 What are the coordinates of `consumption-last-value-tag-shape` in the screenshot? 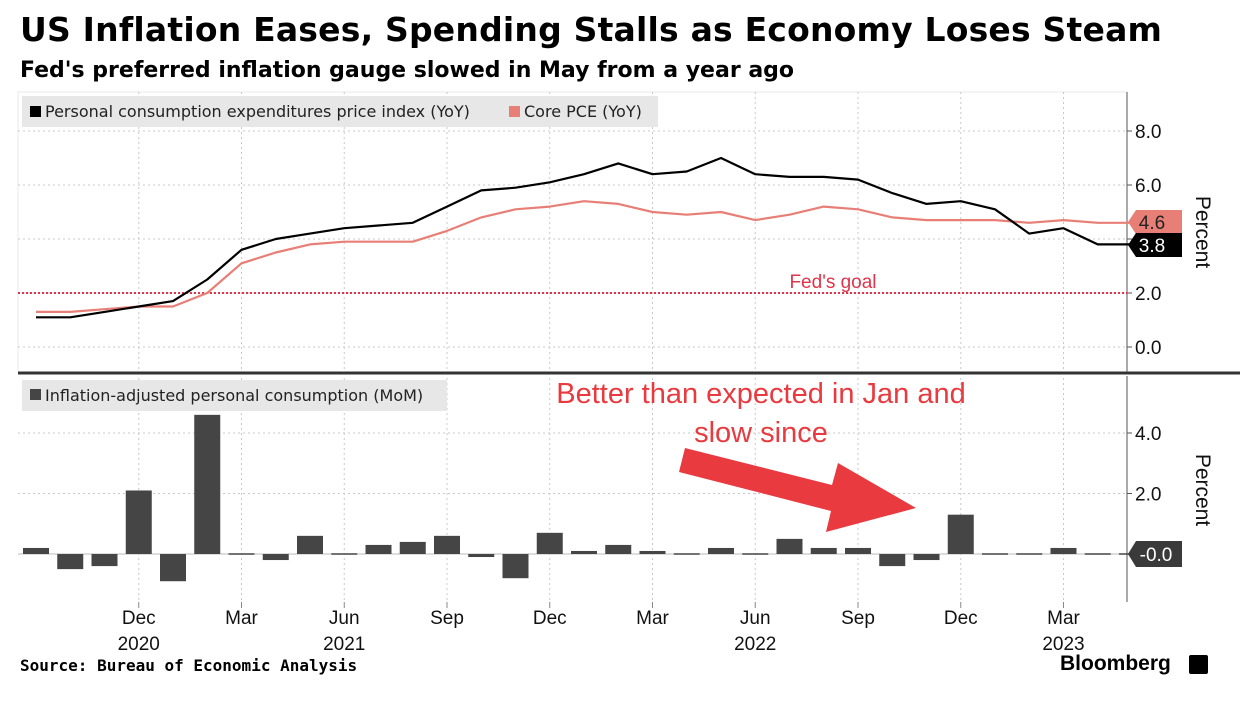 It's located at (1155, 554).